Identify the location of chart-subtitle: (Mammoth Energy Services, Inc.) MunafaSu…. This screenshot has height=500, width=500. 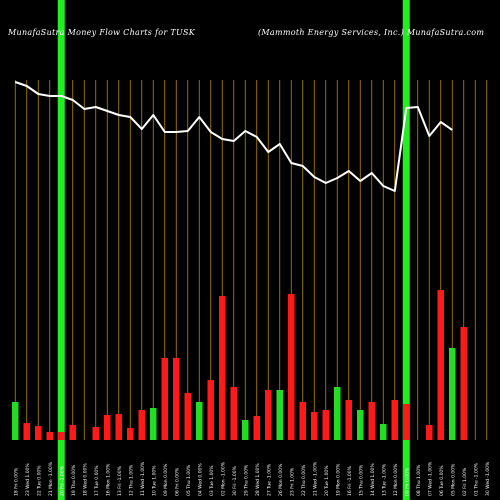
(371, 32).